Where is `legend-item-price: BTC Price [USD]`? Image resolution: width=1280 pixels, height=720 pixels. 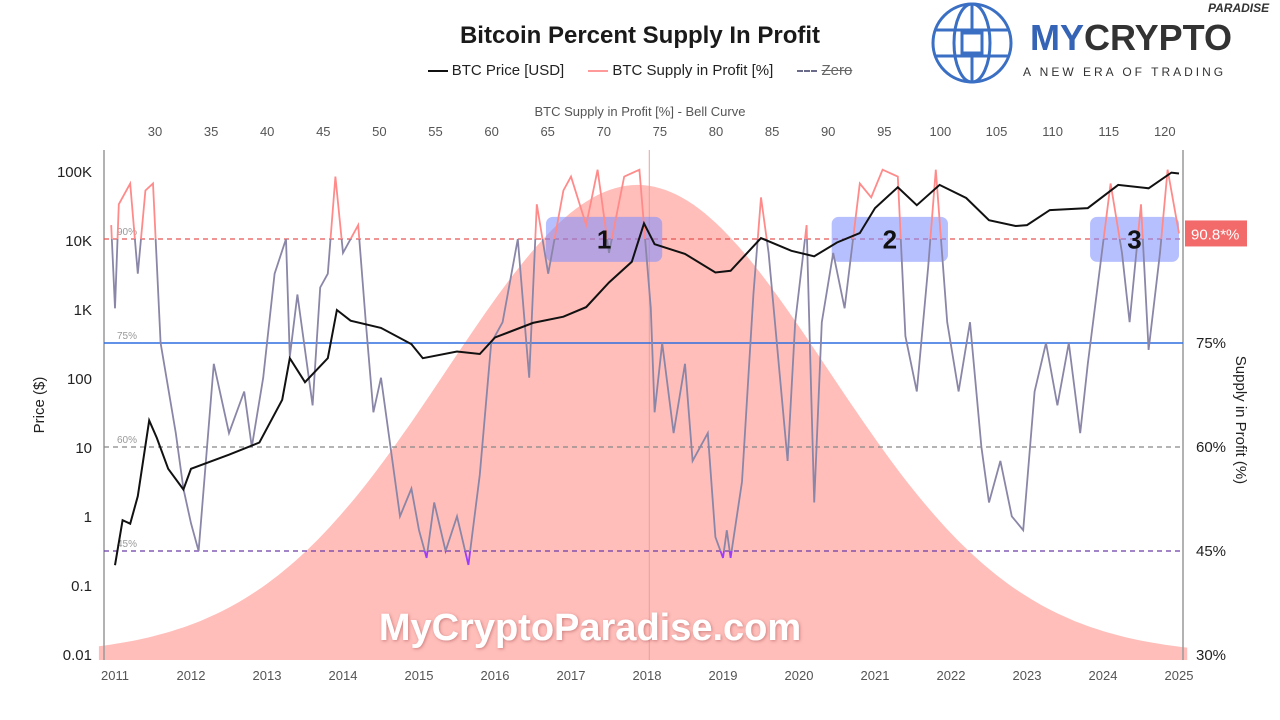 legend-item-price: BTC Price [USD] is located at coordinates (496, 70).